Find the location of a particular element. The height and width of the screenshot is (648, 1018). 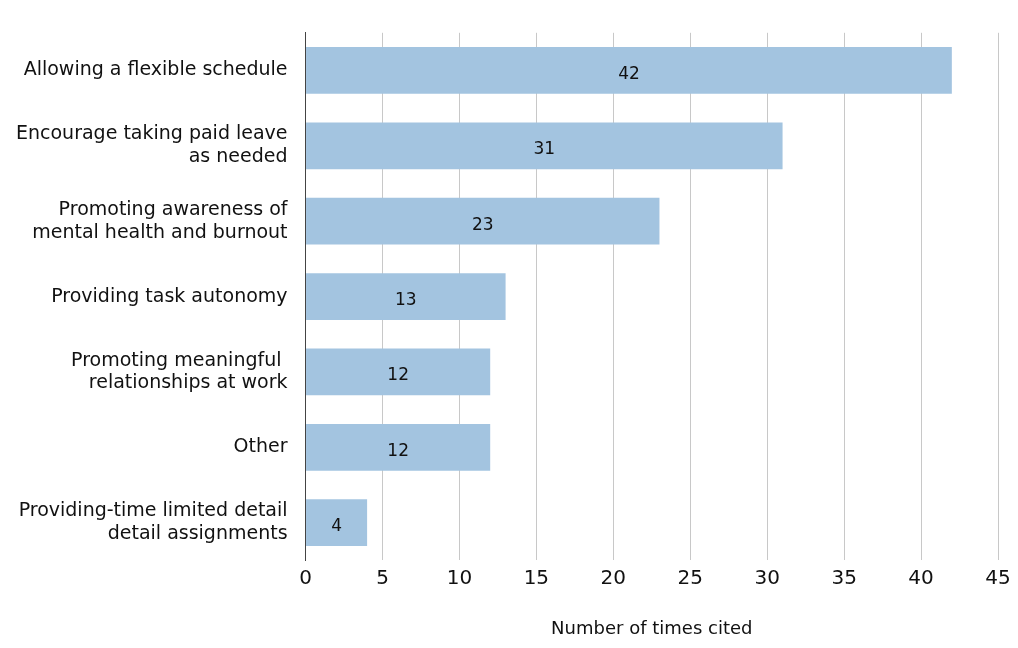

x-axis-title: Number of times cited is located at coordinates (652, 627).